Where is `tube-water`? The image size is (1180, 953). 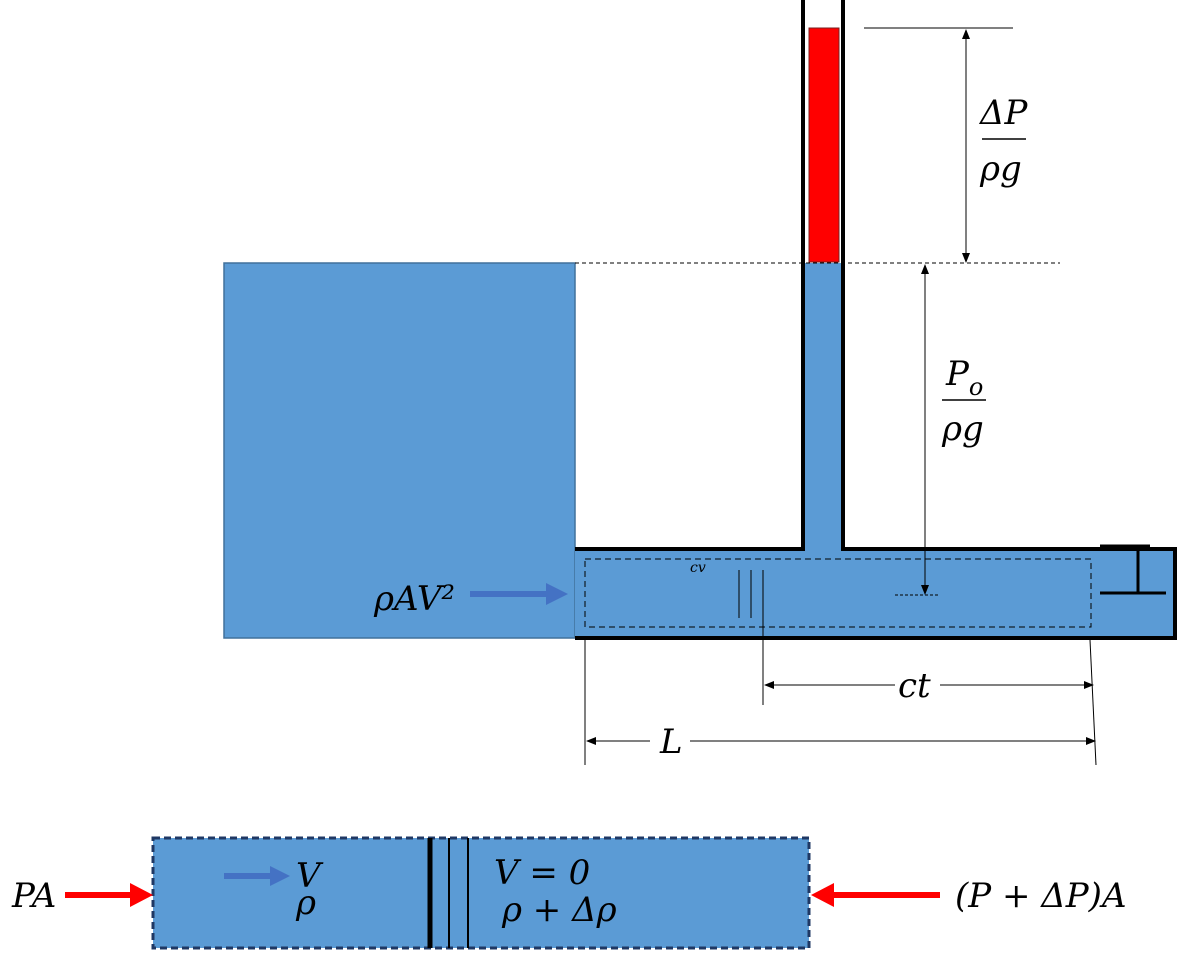 tube-water is located at coordinates (824, 407).